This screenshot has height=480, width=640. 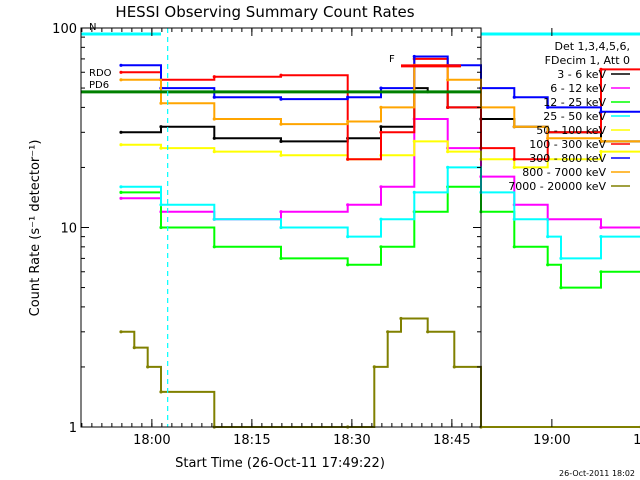 I want to click on legend-entry-label-6: 300 - 800 keV, so click(x=567, y=158).